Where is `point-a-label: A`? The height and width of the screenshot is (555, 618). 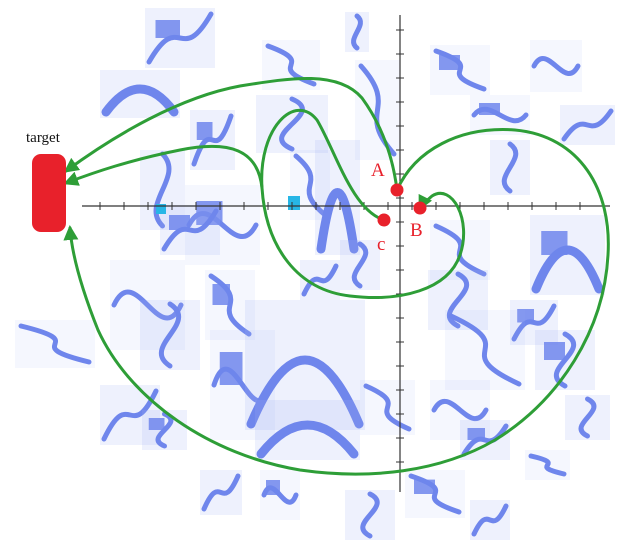 point-a-label: A is located at coordinates (378, 170).